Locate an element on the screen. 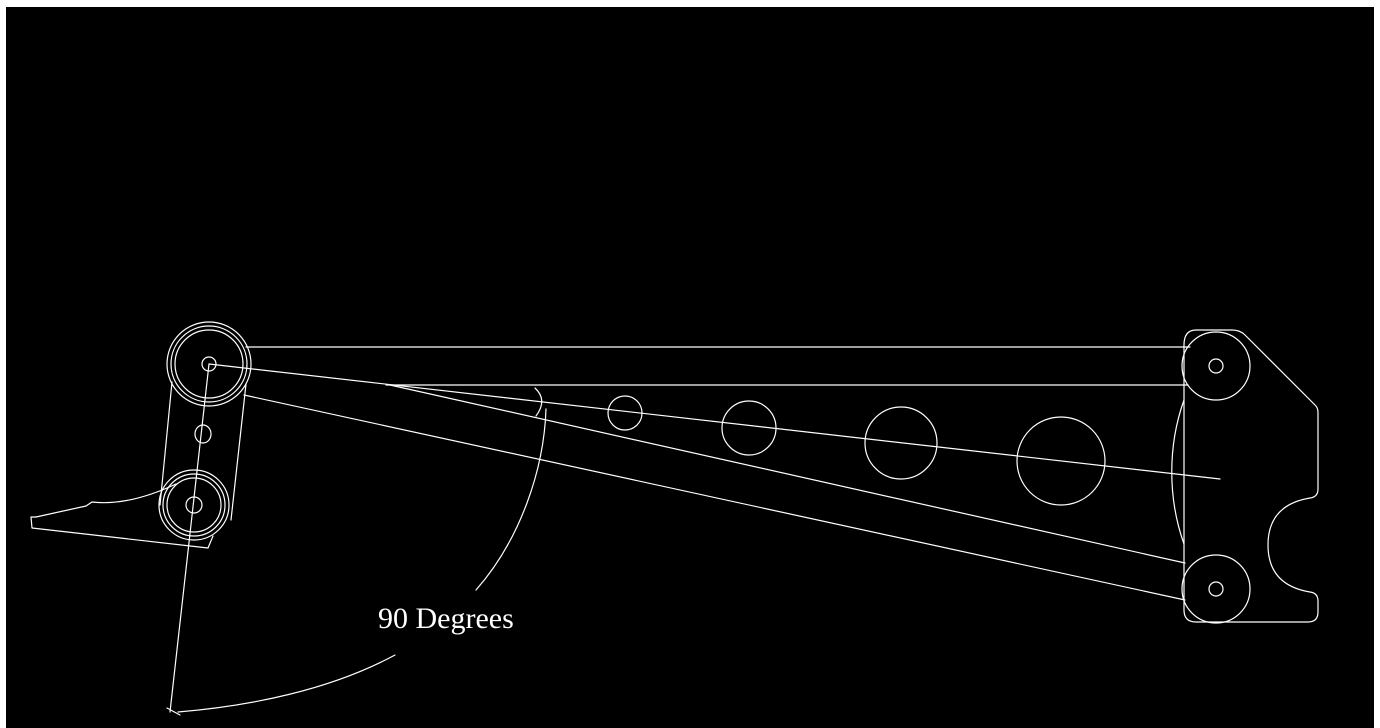 Image resolution: width=1380 pixels, height=728 pixels. left-link-edge-right is located at coordinates (238, 452).